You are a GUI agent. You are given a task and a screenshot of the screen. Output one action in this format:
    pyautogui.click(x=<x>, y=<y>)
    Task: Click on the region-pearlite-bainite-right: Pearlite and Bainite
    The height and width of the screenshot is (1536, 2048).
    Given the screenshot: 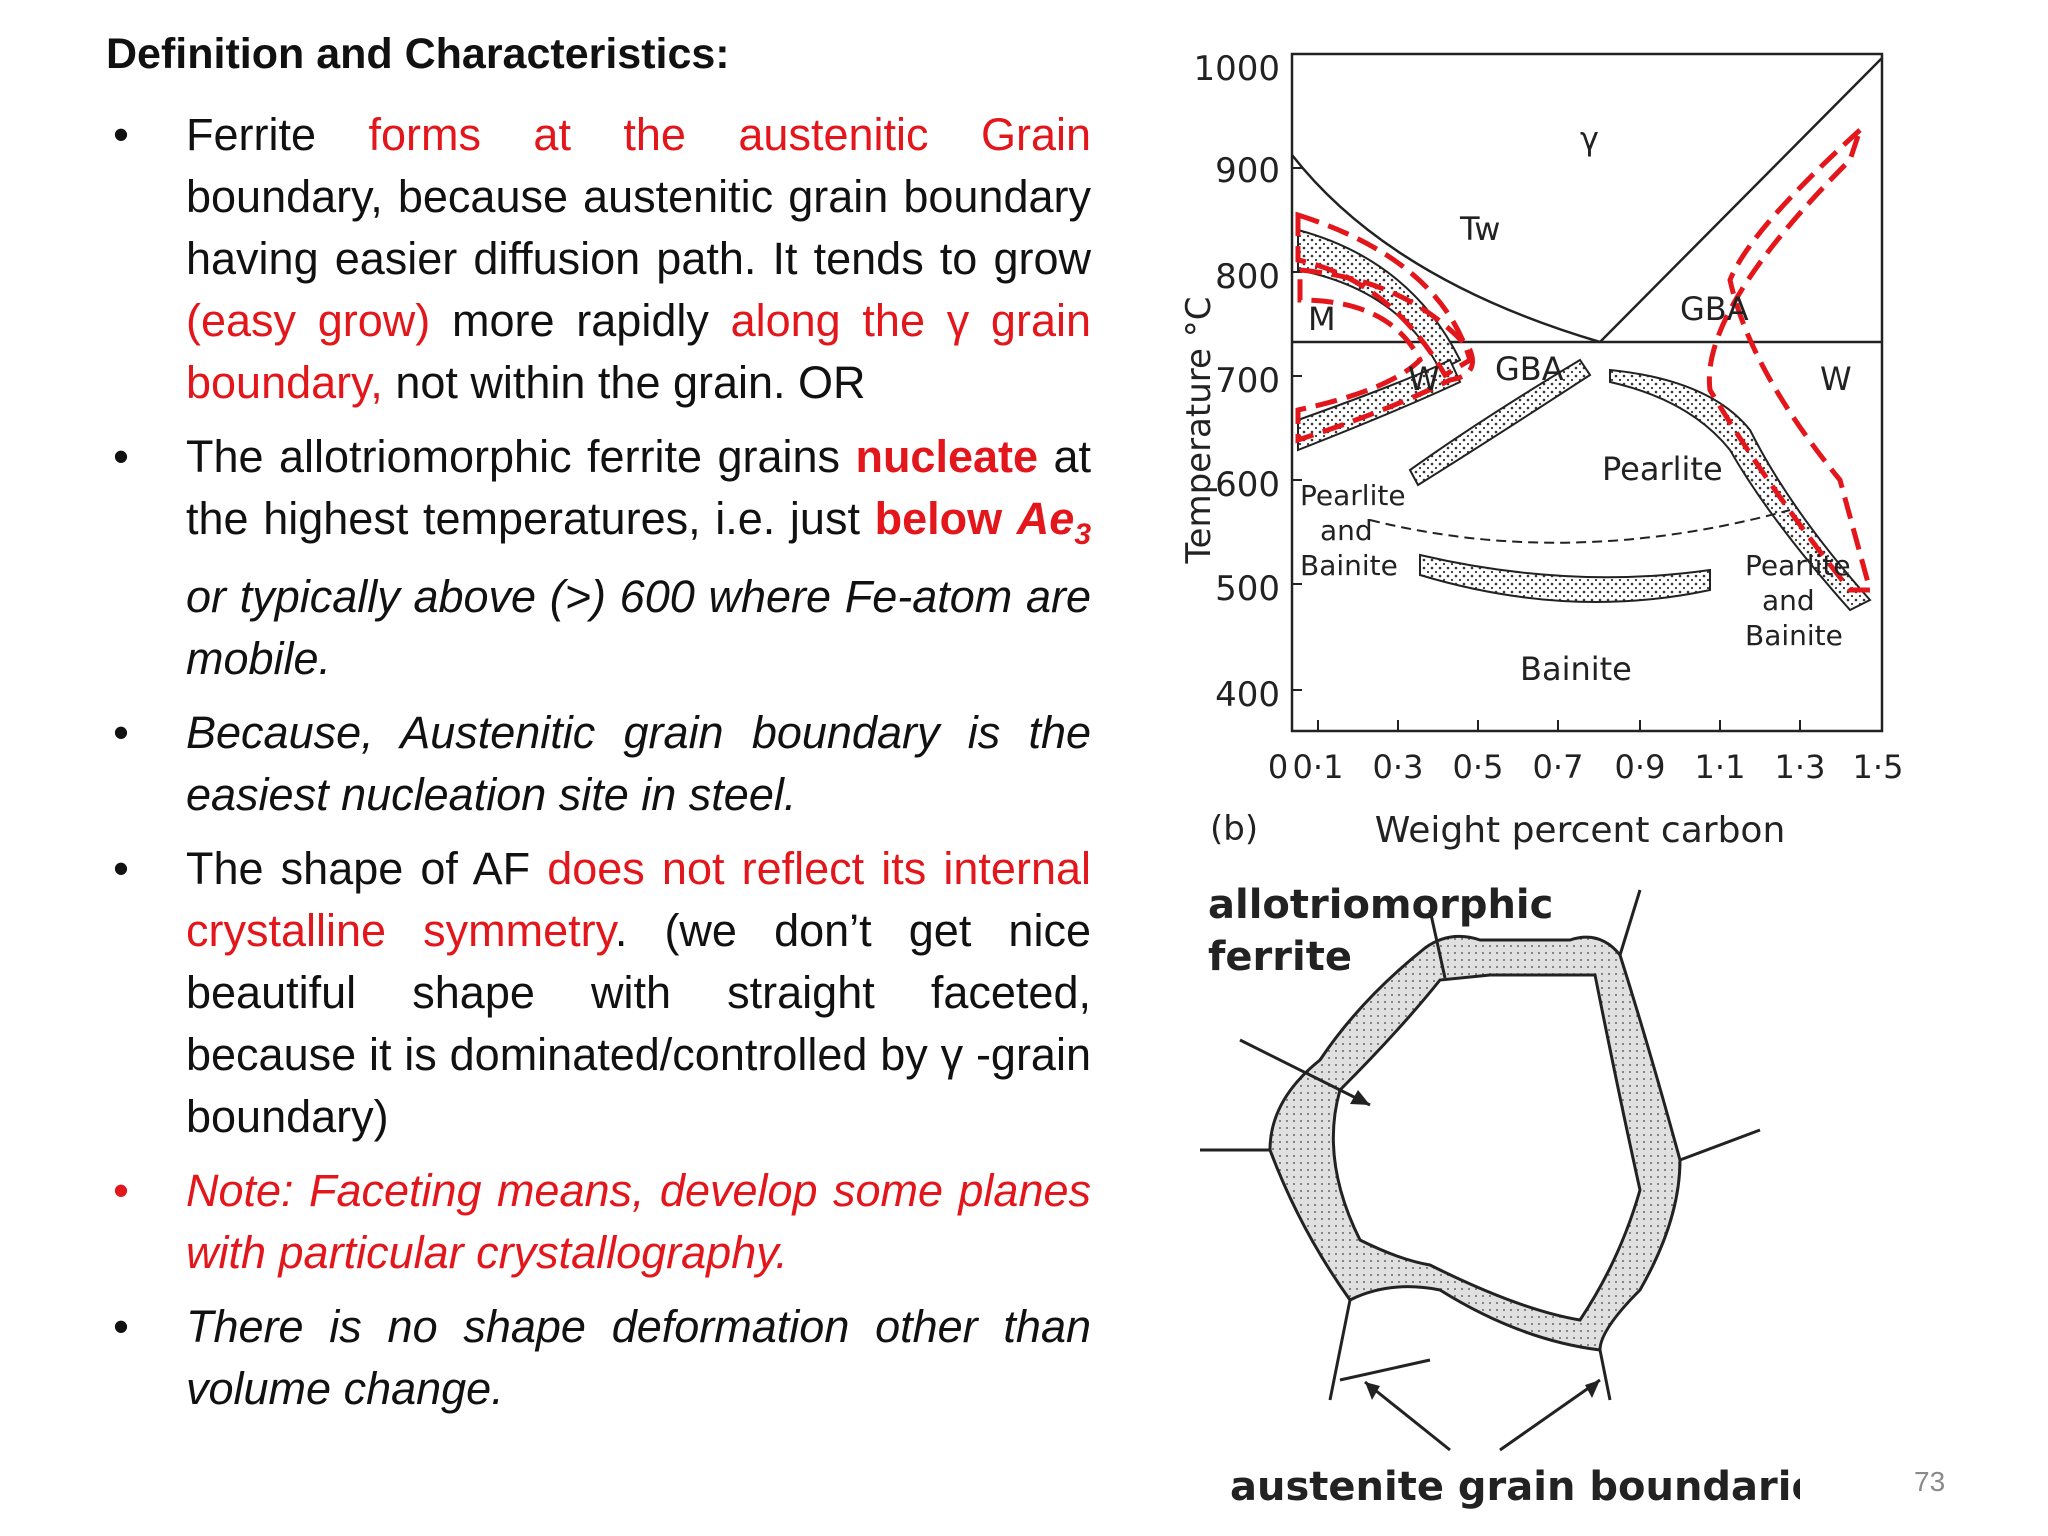 What is the action you would take?
    pyautogui.click(x=1798, y=600)
    